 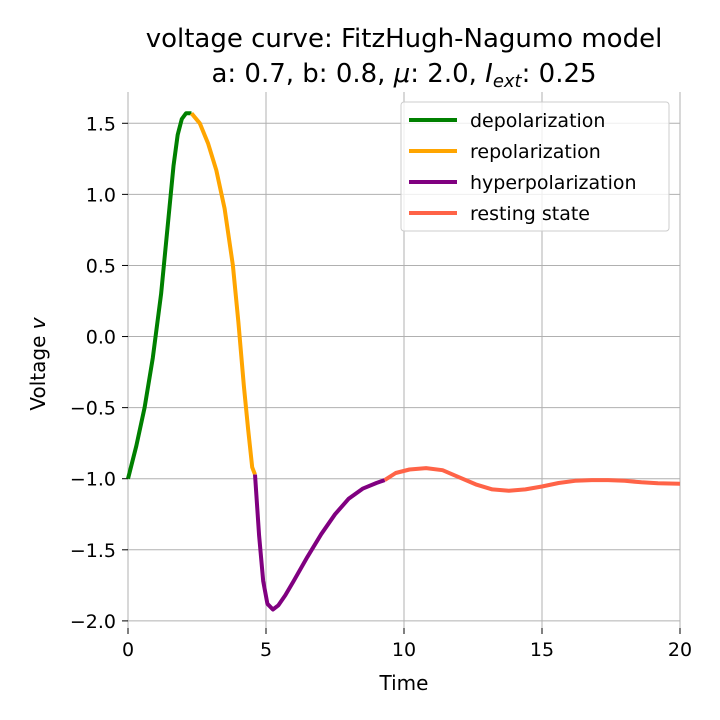 I want to click on y-tick-labels: 1.5 1.0 0.5 0.0 −0.5 −1.0 −1.5 −2.0, so click(x=93, y=373).